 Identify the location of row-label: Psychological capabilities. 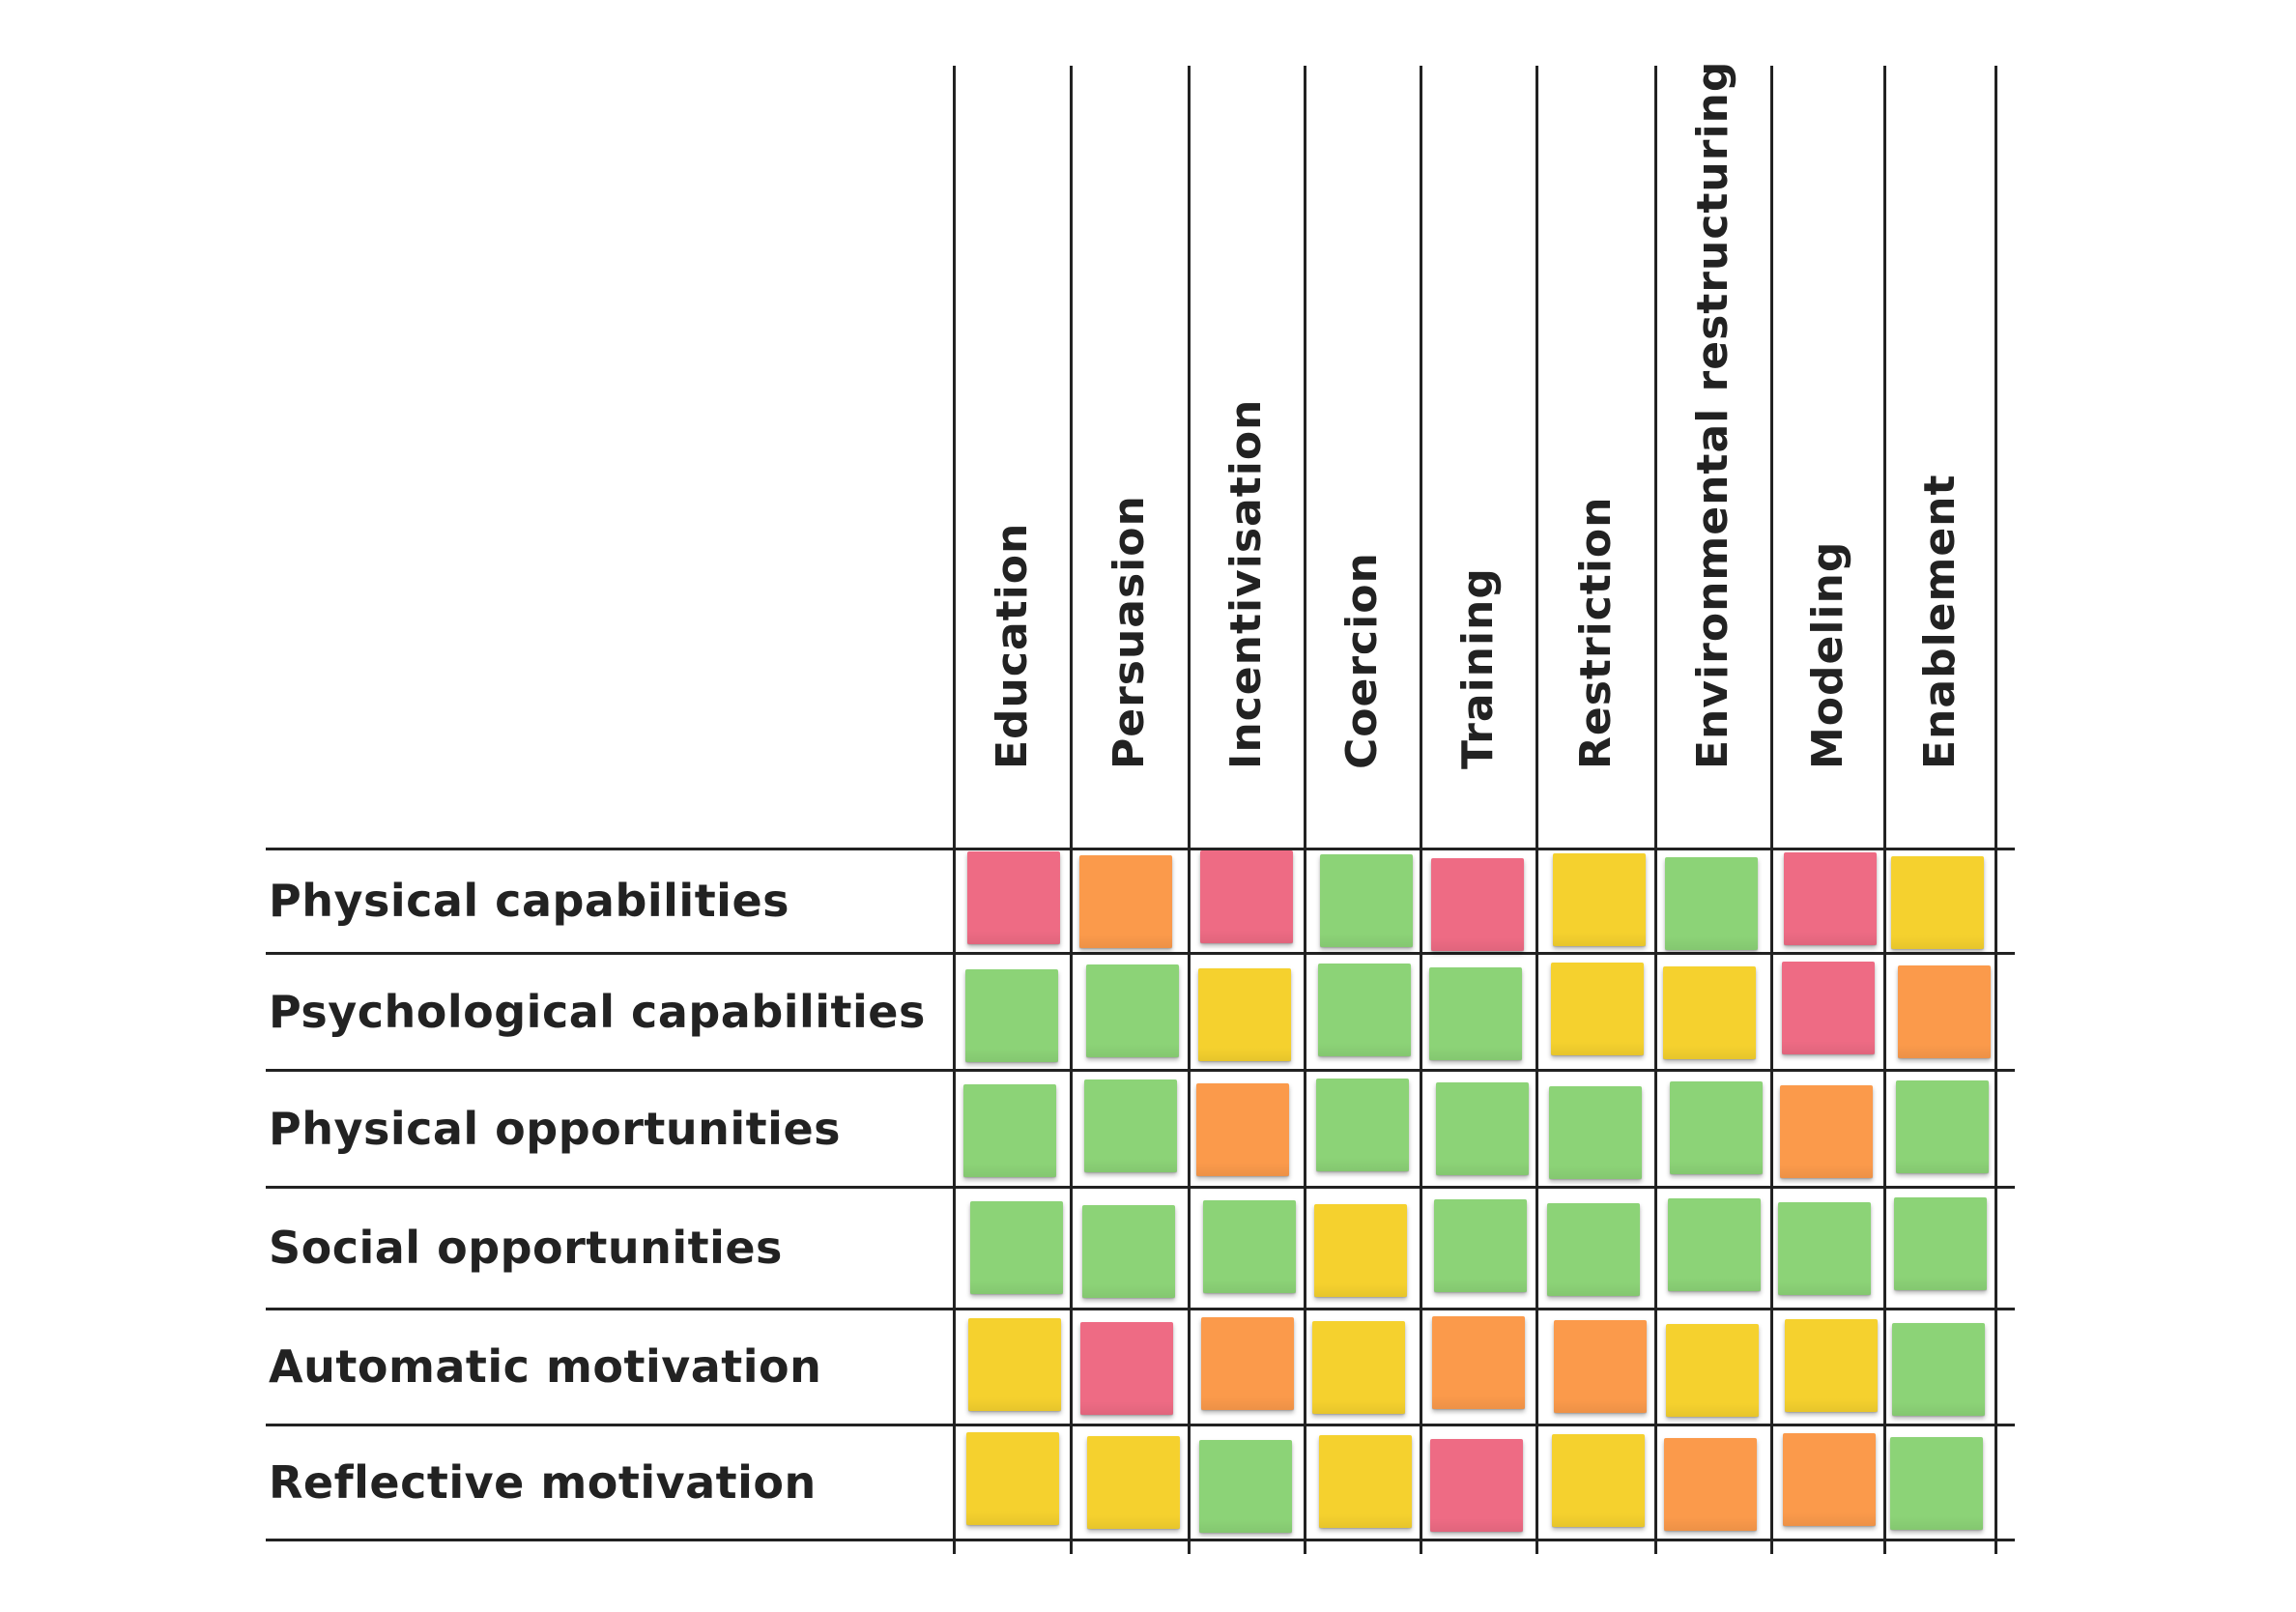
(597, 1012).